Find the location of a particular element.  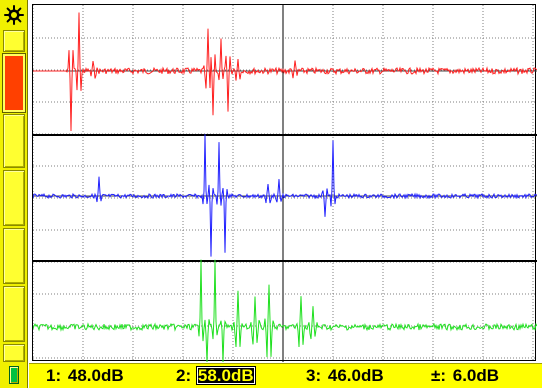

gain-step-value: 6.0dB is located at coordinates (476, 375).